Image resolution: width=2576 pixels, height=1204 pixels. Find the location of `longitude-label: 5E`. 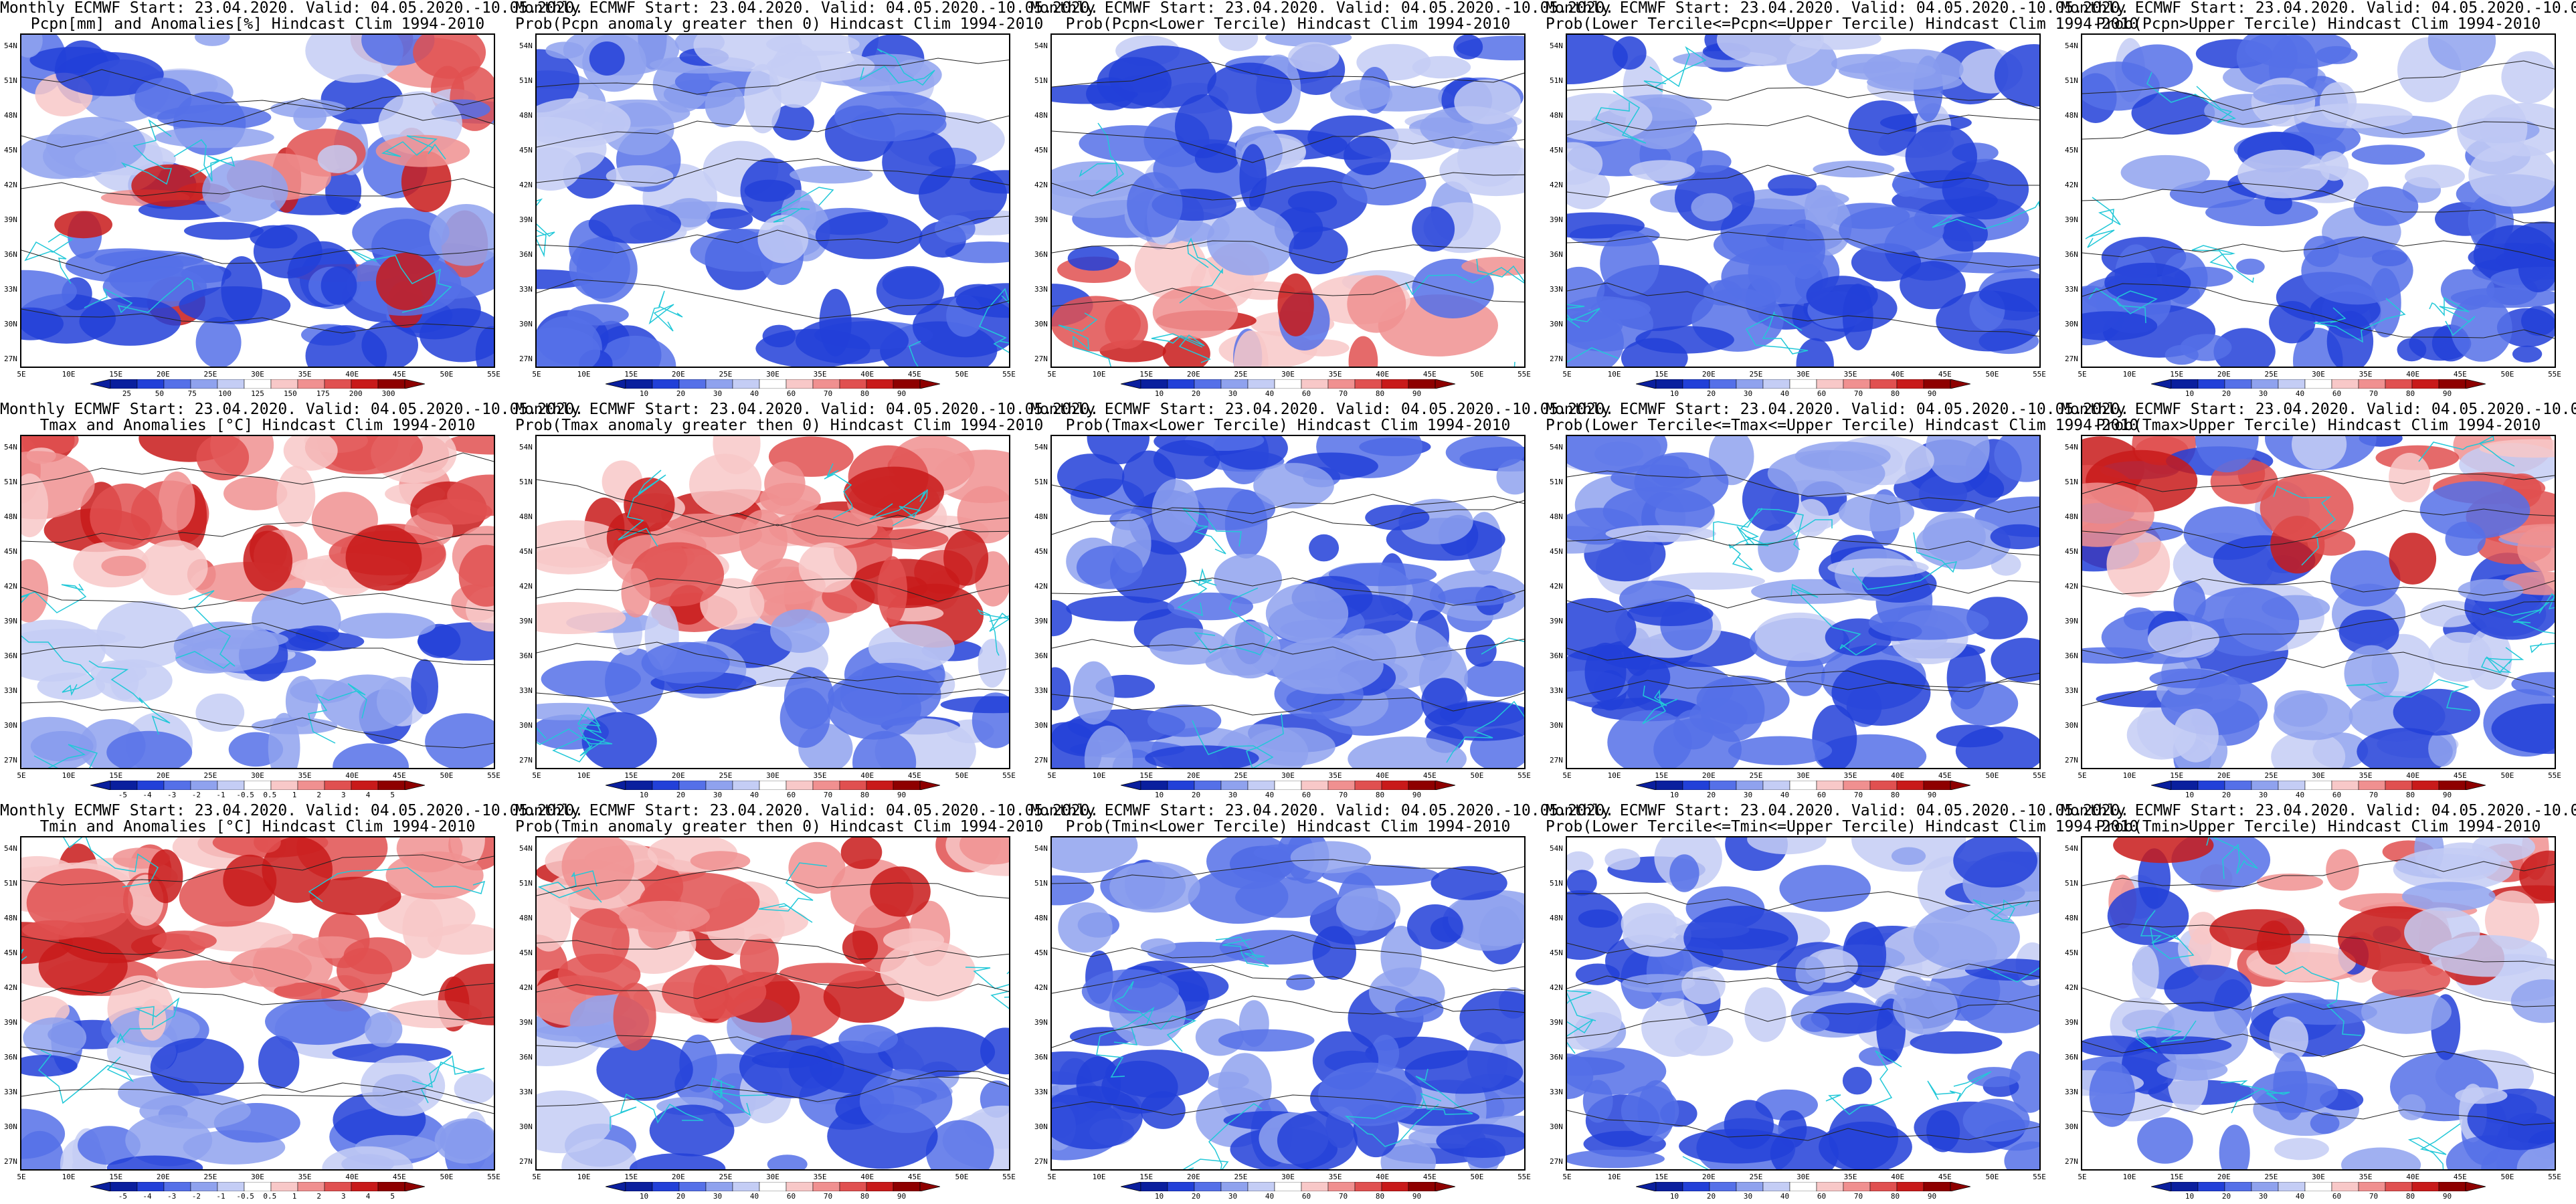

longitude-label: 5E is located at coordinates (536, 1177).